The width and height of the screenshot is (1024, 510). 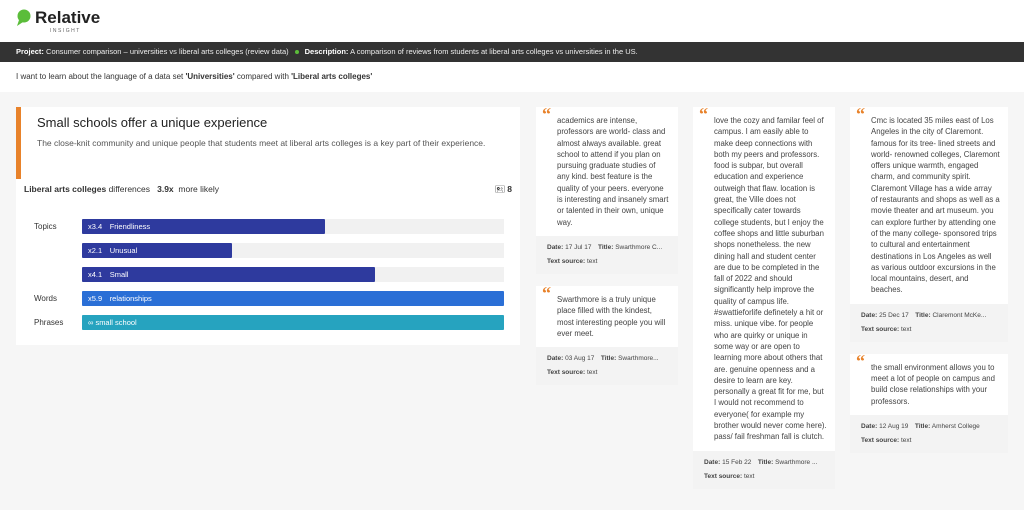 What do you see at coordinates (95, 274) in the screenshot?
I see `bar-value: x4.1` at bounding box center [95, 274].